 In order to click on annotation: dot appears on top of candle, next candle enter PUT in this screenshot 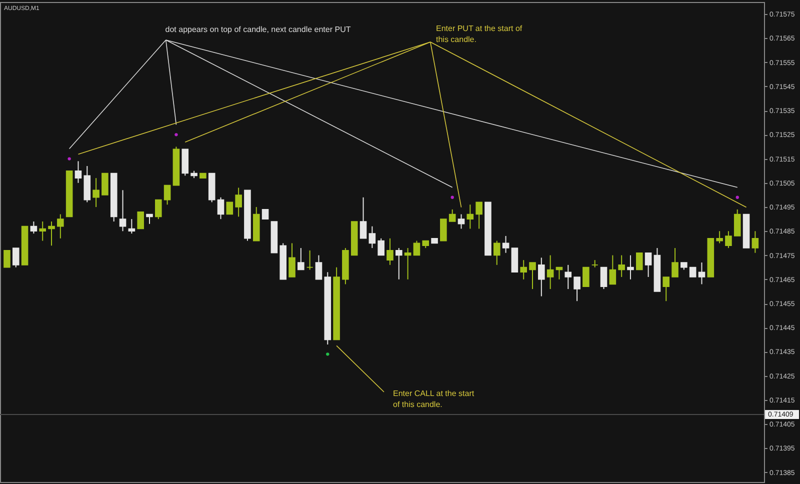, I will do `click(258, 29)`.